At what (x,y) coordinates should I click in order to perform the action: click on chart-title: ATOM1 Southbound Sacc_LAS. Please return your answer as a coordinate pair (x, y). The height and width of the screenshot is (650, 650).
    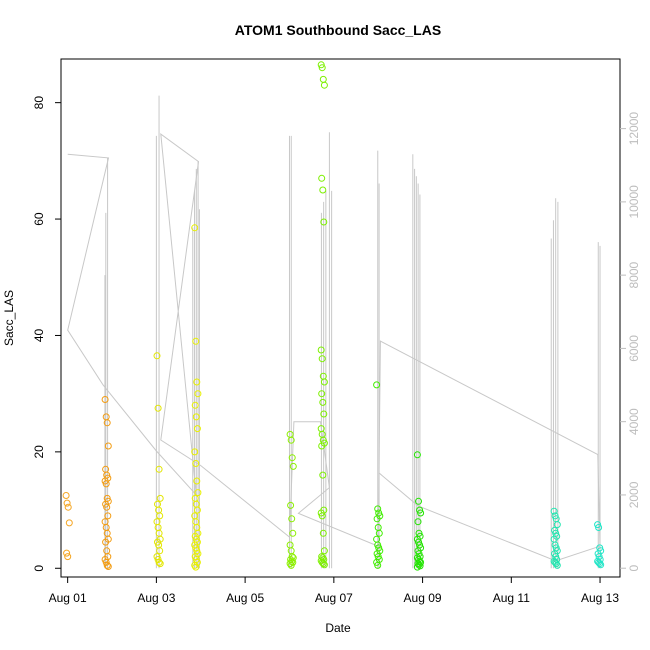
    Looking at the image, I should click on (338, 30).